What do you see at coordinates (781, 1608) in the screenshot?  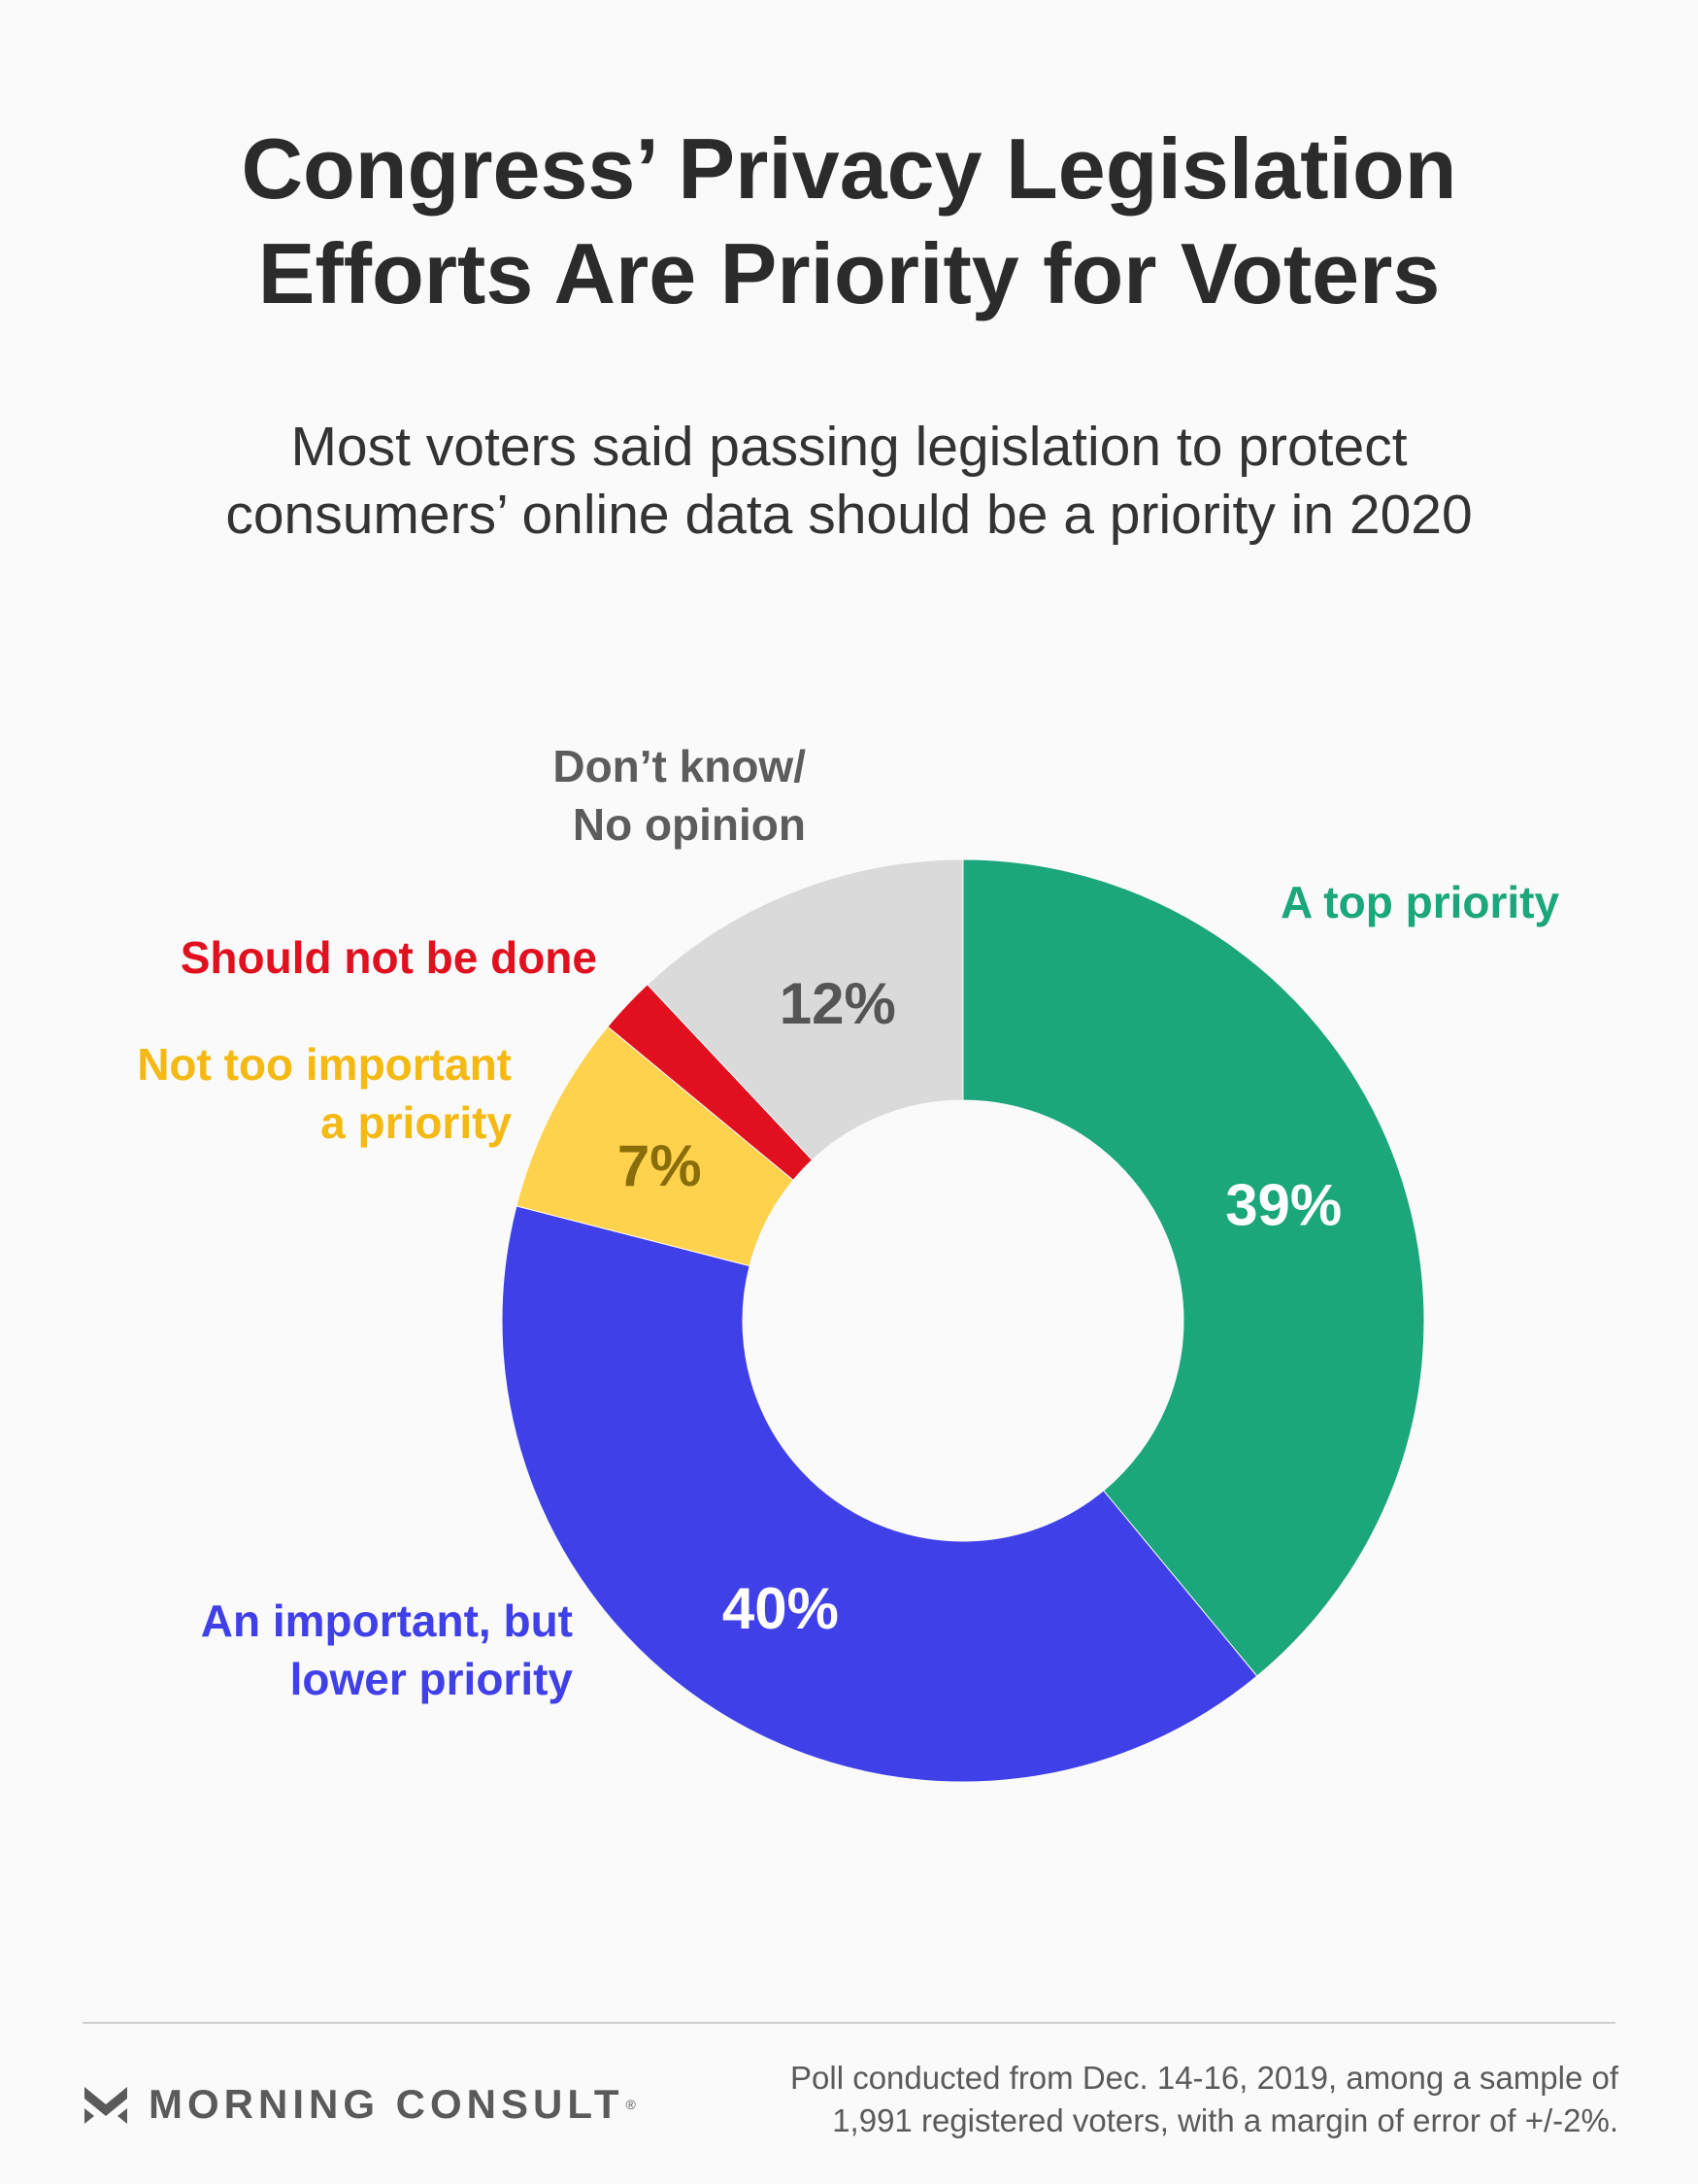 I see `value-label-an-important-but-lower-priority: 40%` at bounding box center [781, 1608].